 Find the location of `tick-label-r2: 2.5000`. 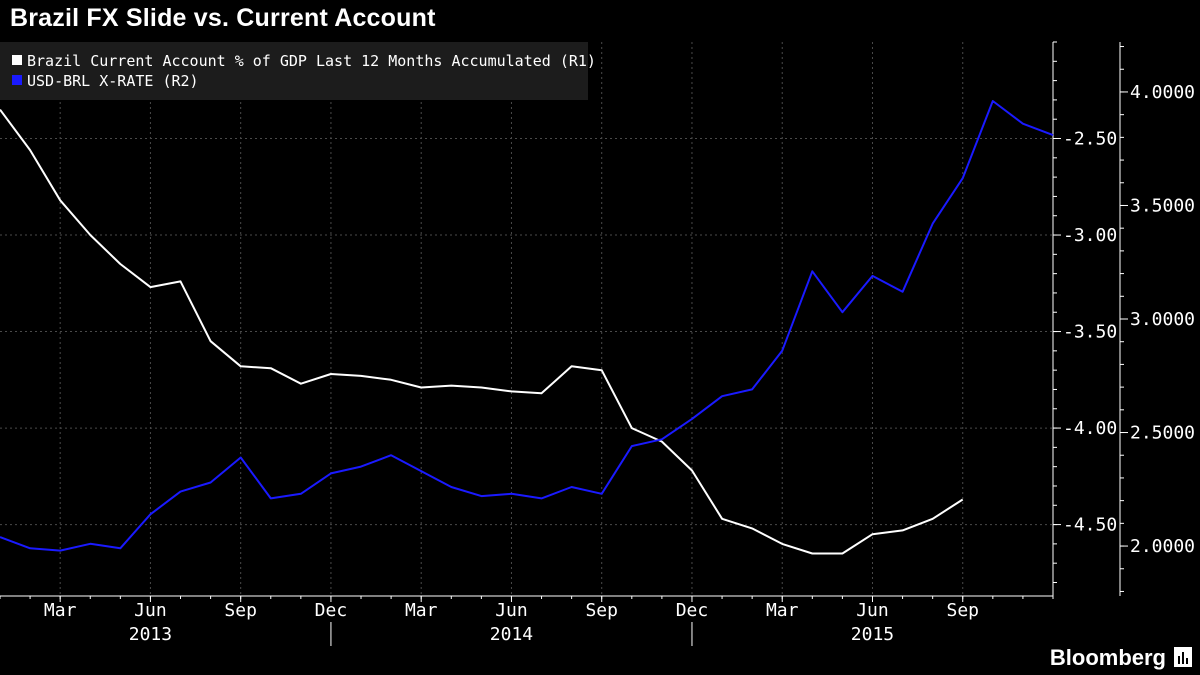

tick-label-r2: 2.5000 is located at coordinates (1162, 433).